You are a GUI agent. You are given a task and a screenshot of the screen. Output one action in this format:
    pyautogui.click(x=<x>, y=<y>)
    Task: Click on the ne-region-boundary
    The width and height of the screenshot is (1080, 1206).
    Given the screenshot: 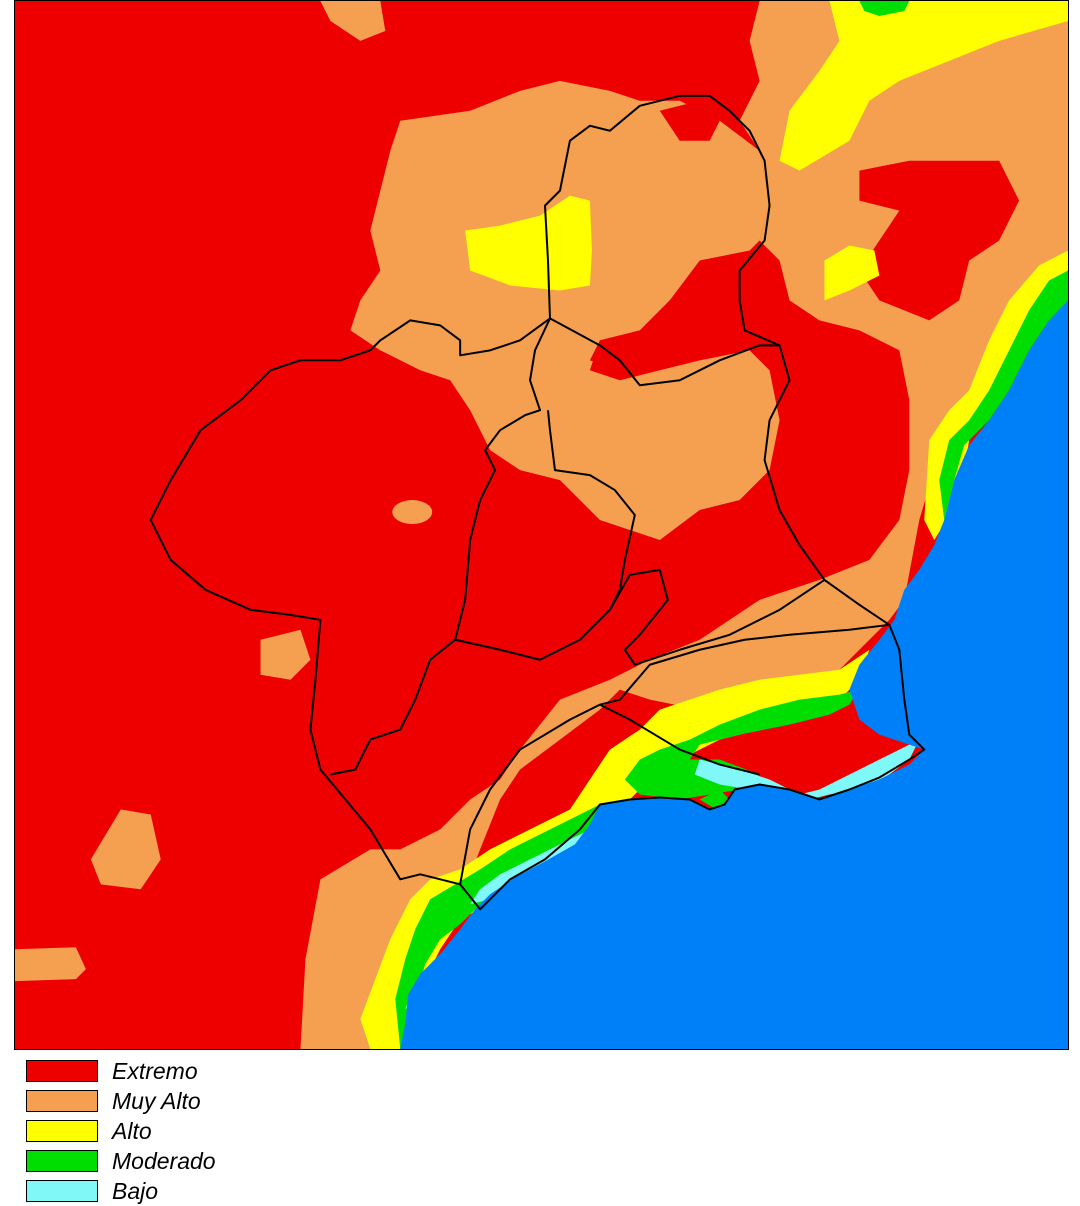 What is the action you would take?
    pyautogui.click(x=661, y=220)
    